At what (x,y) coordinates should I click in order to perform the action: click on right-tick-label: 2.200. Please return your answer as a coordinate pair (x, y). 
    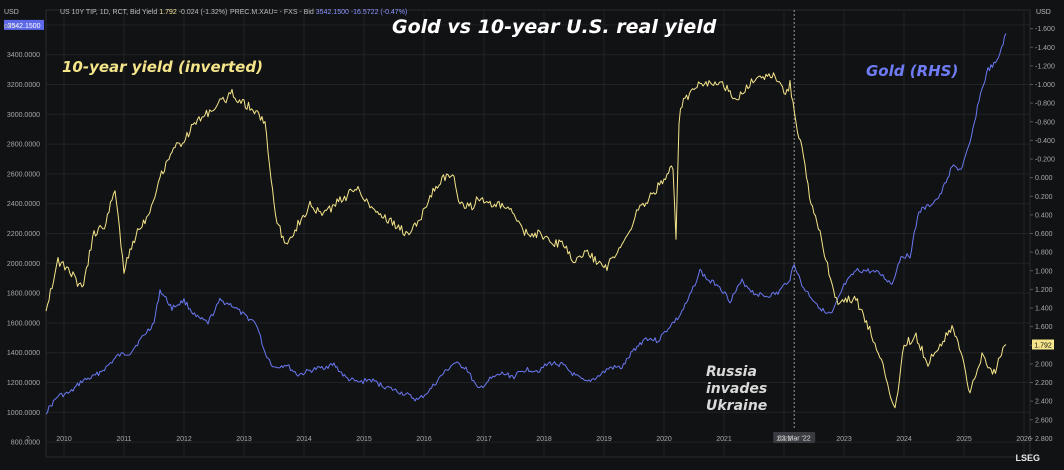
    Looking at the image, I should click on (1044, 383).